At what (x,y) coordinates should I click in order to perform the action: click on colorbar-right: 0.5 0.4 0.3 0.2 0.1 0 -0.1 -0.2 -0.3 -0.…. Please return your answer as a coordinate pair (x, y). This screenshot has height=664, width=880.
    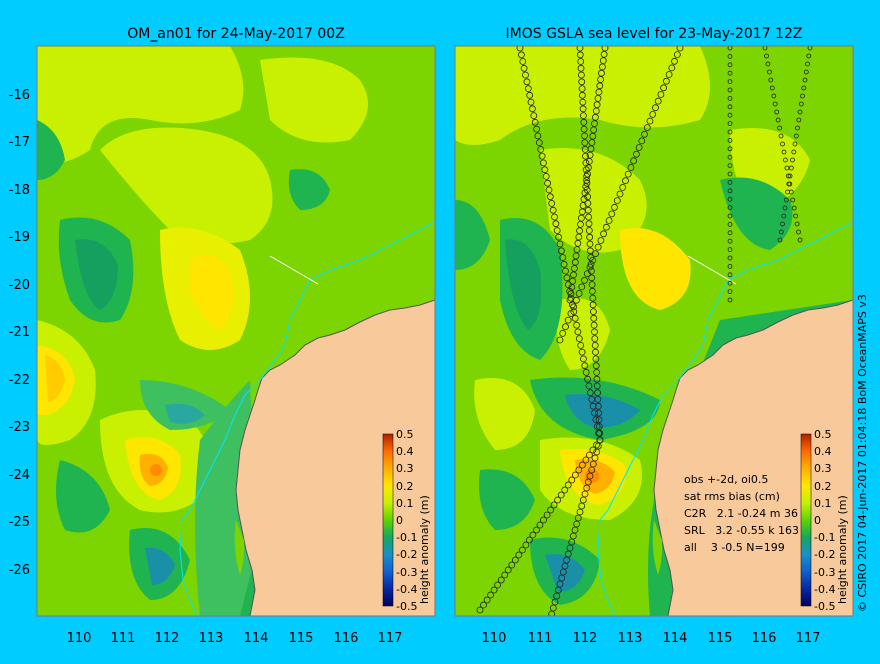
    Looking at the image, I should click on (824, 520).